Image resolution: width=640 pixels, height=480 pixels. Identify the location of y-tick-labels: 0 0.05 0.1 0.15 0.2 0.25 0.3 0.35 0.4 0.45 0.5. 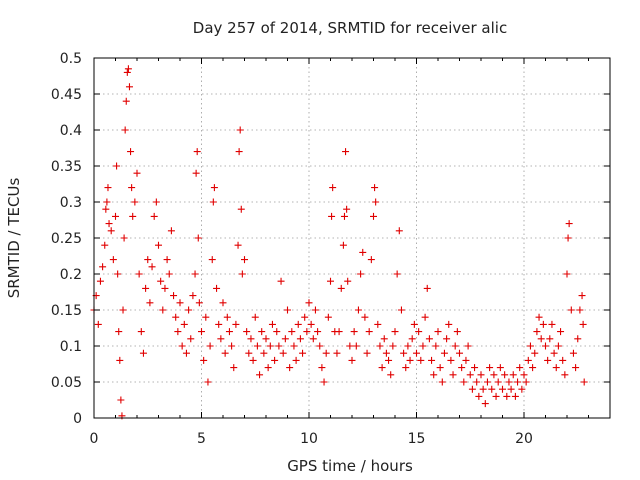
(66, 239).